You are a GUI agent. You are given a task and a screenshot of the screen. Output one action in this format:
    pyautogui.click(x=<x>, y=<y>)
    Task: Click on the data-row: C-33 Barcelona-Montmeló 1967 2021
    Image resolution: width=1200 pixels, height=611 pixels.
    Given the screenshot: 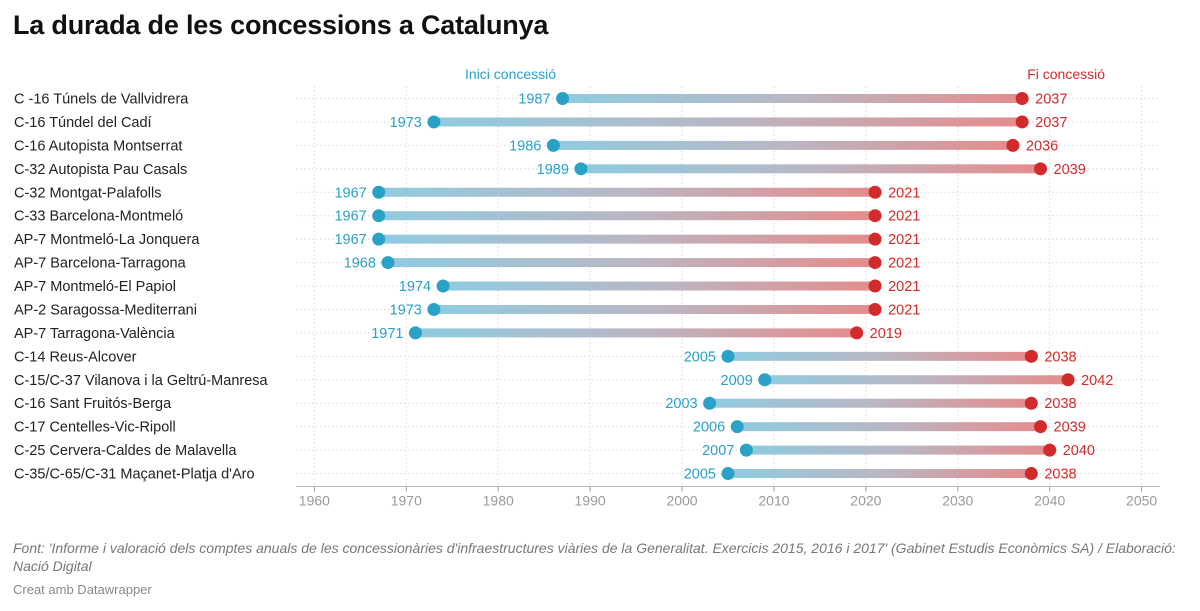 What is the action you would take?
    pyautogui.click(x=467, y=217)
    